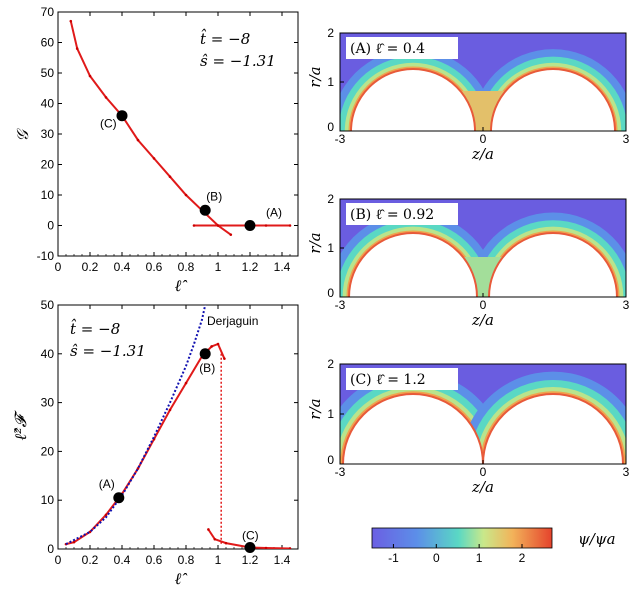 The height and width of the screenshot is (591, 644). Describe the element at coordinates (388, 380) in the screenshot. I see `panel-label: (C) ℓ̂ = 1.2` at that location.